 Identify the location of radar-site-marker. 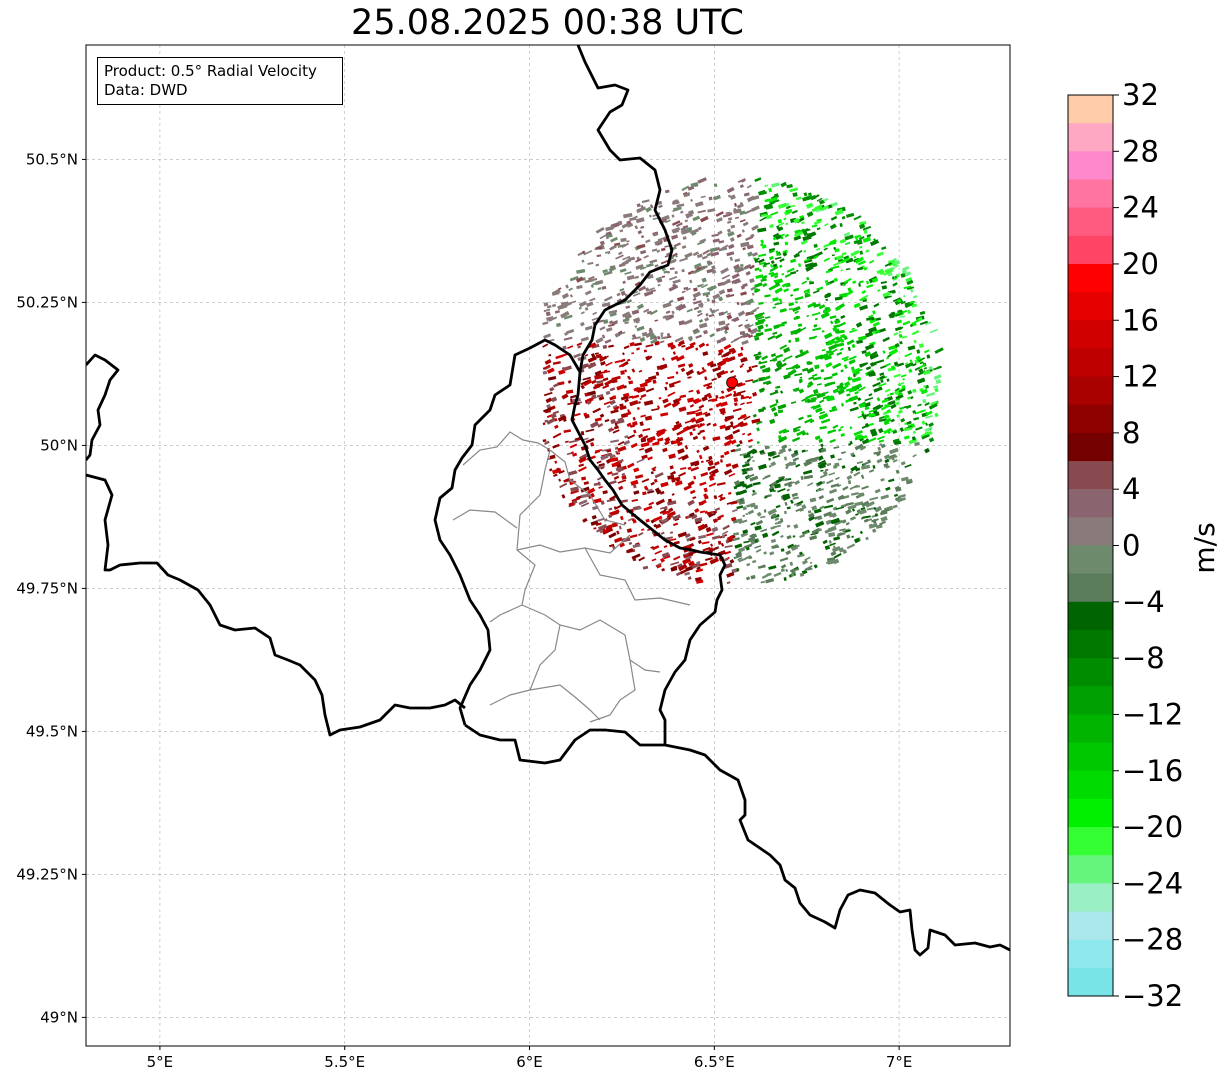
(732, 382).